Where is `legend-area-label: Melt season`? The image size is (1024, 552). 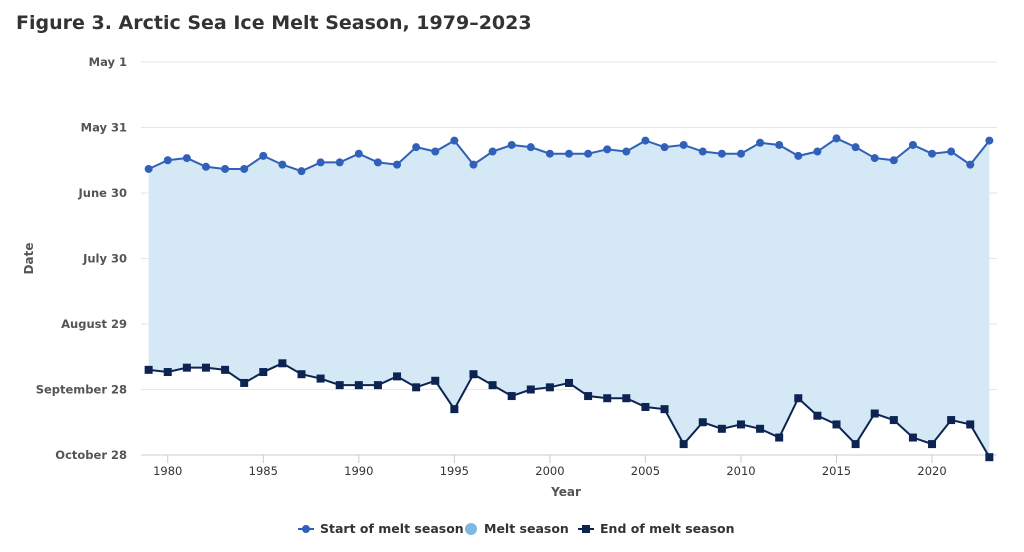
legend-area-label: Melt season is located at coordinates (526, 528).